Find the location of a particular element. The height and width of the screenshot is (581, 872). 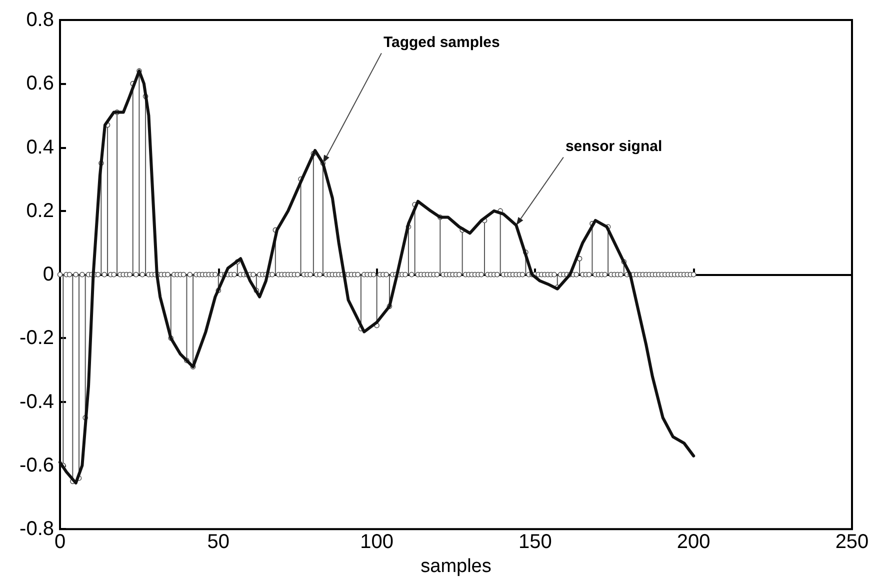

annotation: sensor signal is located at coordinates (613, 147).